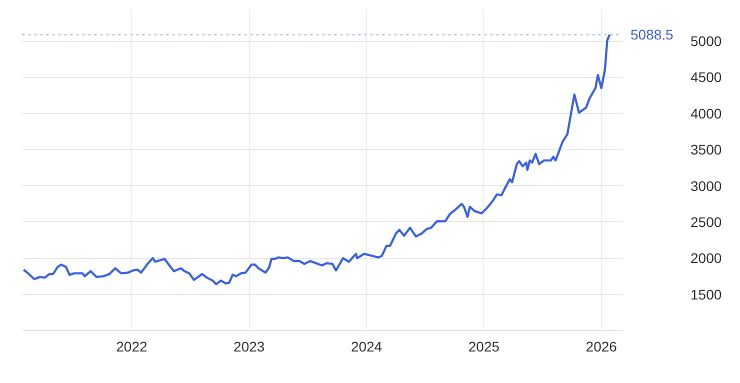 This screenshot has height=383, width=740. I want to click on x-tick-label: 2022, so click(132, 346).